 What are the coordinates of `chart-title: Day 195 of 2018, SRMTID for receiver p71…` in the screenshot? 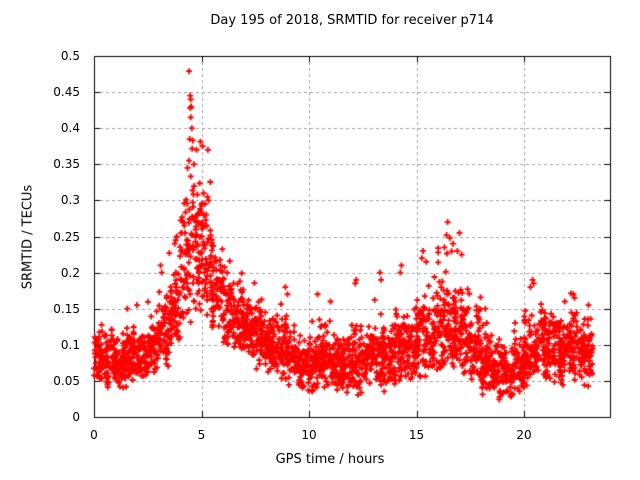 It's located at (352, 20).